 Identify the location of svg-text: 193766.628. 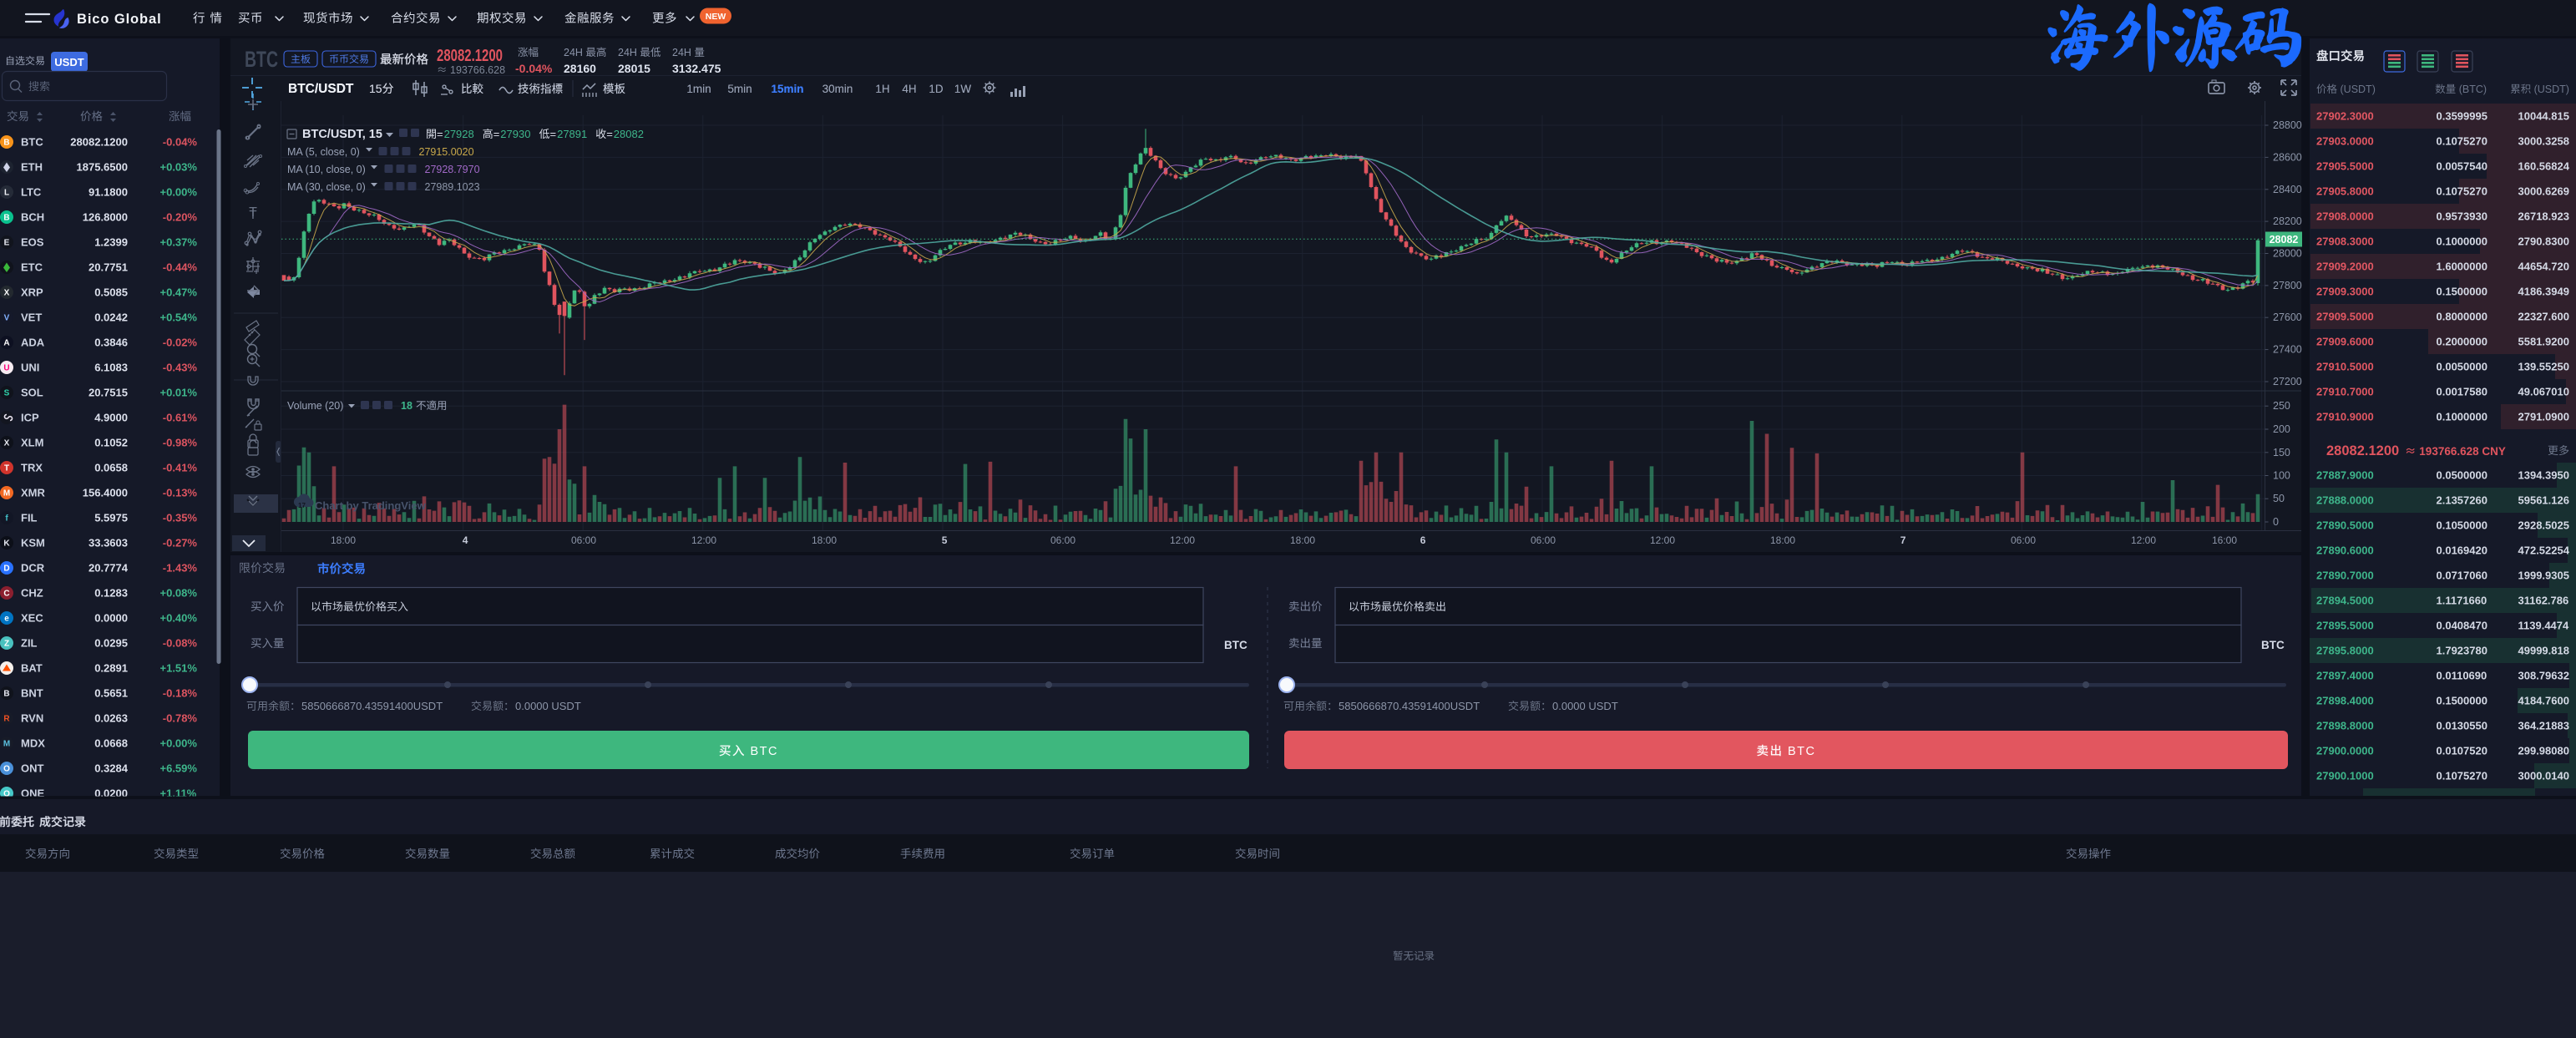
(477, 70).